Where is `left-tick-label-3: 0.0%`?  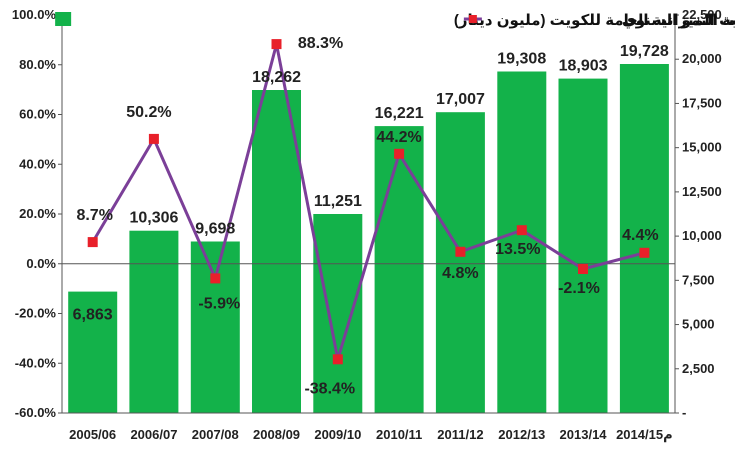
left-tick-label-3: 0.0% is located at coordinates (41, 263).